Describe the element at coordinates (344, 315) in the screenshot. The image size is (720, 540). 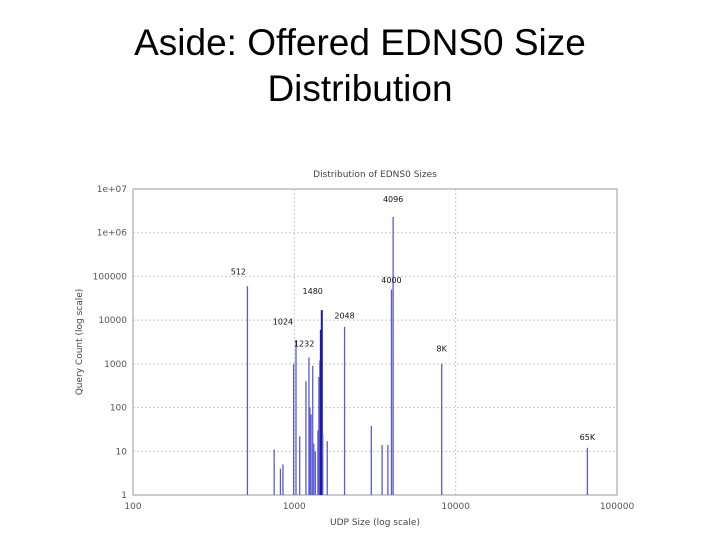
I see `data-label: 2048` at that location.